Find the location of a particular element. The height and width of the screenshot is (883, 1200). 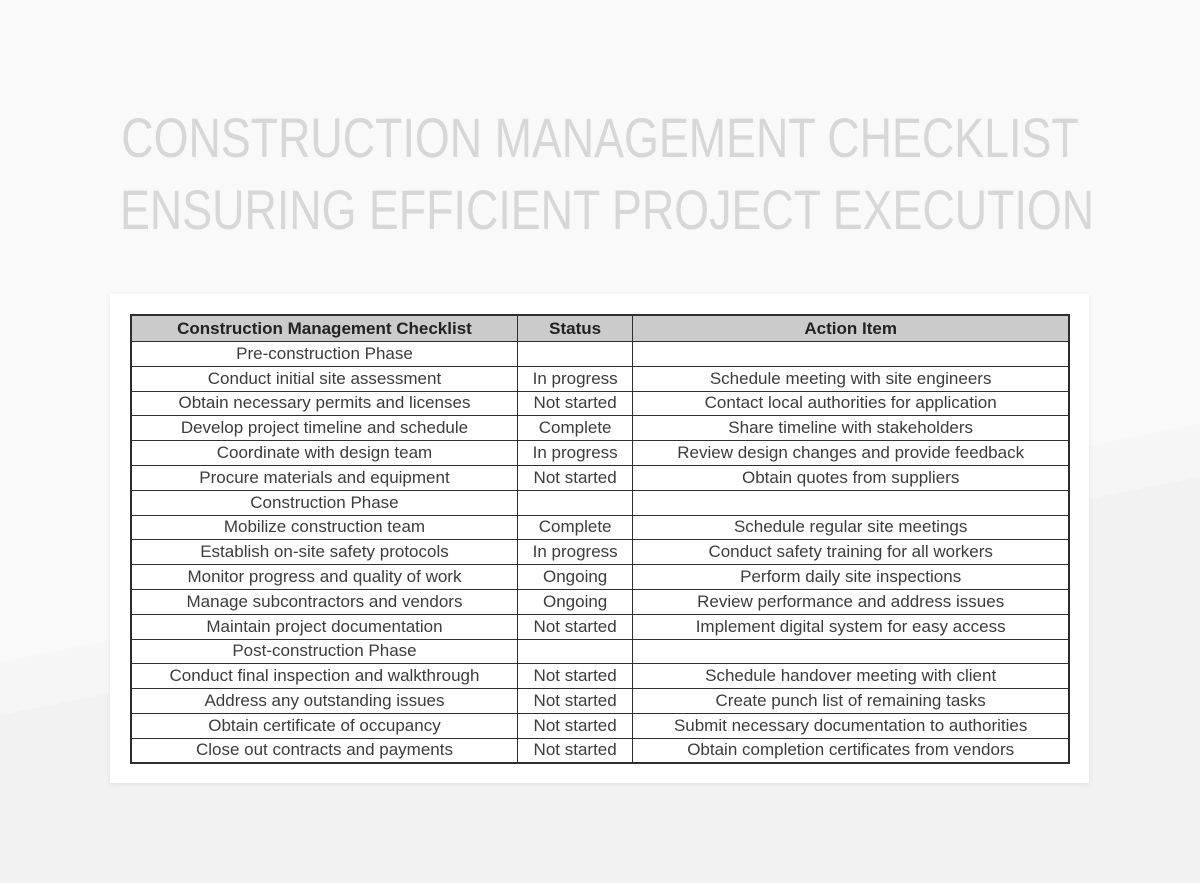

task-cell: Mobilize construction team is located at coordinates (324, 527).